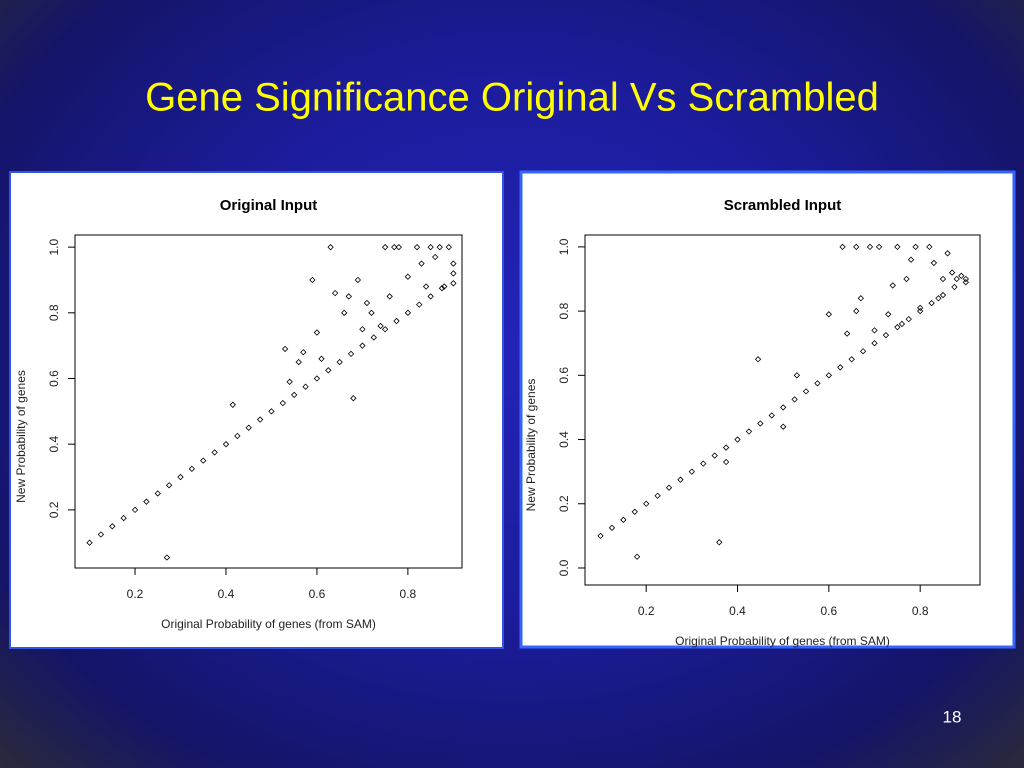 This screenshot has height=768, width=1024. Describe the element at coordinates (783, 205) in the screenshot. I see `chart-title: Scrambled Input` at that location.